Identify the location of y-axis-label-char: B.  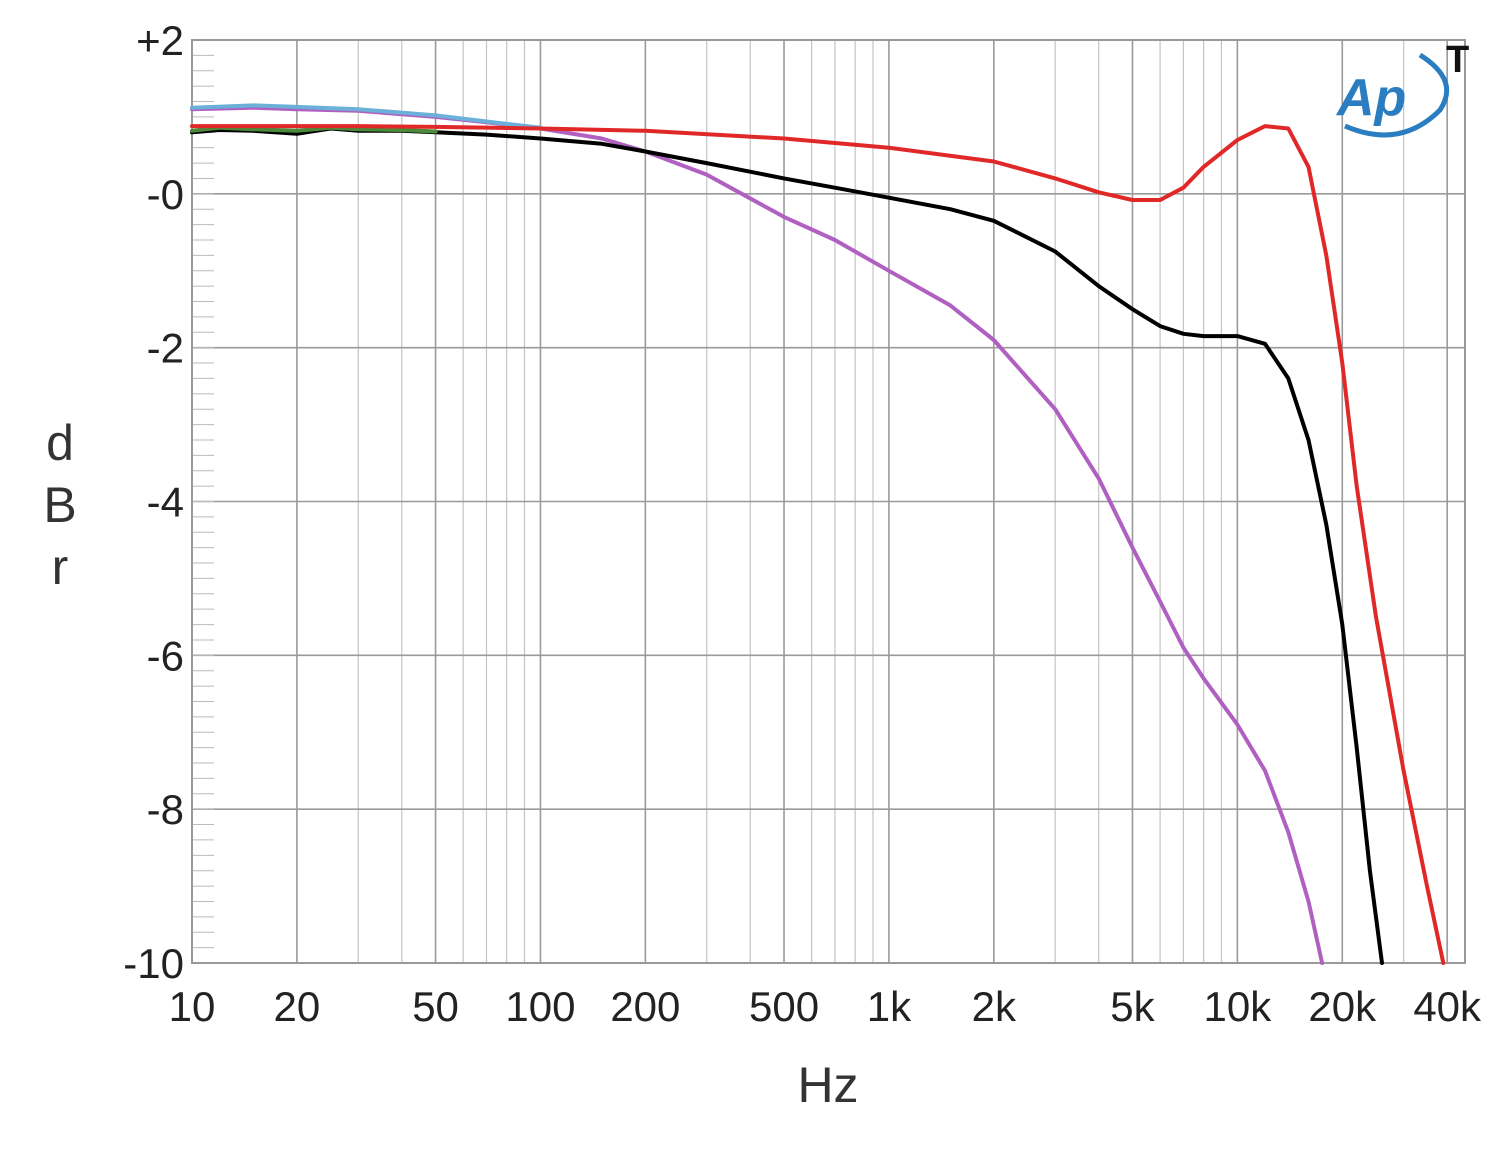
(59, 505).